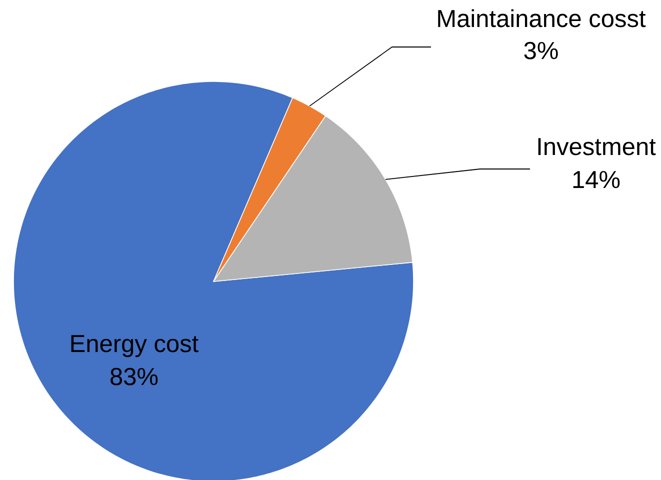  Describe the element at coordinates (134, 346) in the screenshot. I see `slice-label: Energy cost` at that location.